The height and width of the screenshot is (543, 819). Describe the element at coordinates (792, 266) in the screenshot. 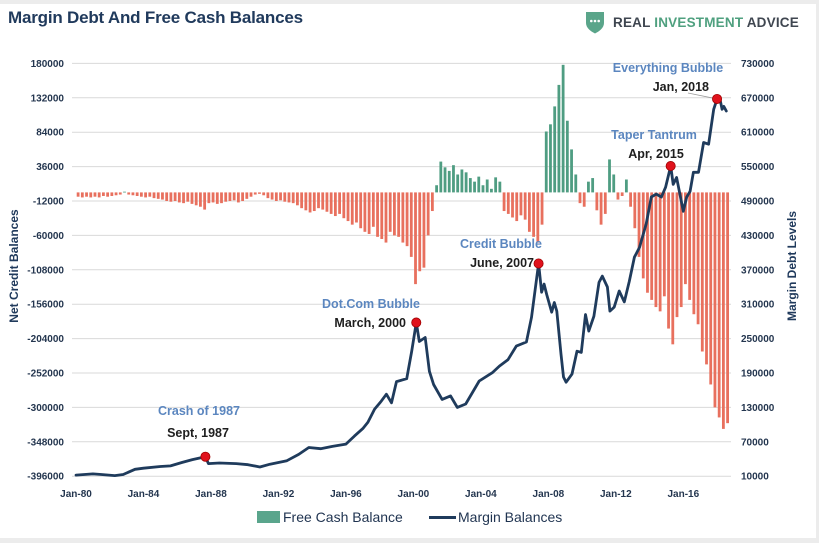

I see `right-axis-title: Margin Debt Levels` at that location.